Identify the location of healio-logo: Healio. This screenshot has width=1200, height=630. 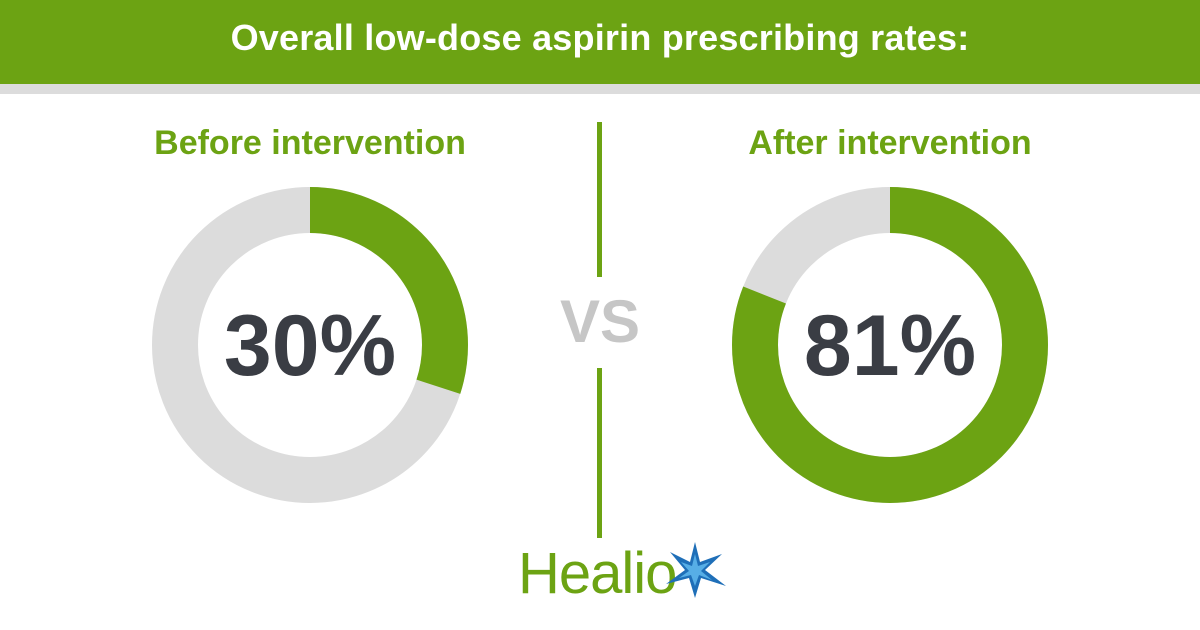
(618, 575).